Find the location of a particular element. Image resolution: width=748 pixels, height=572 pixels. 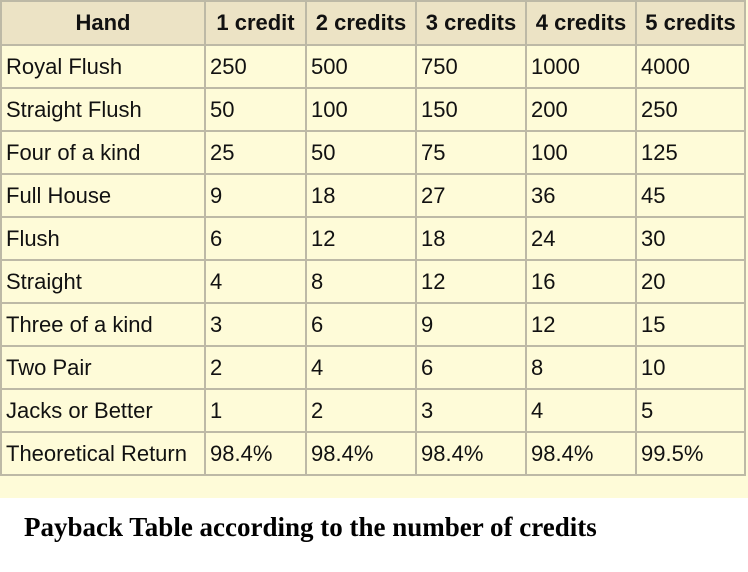

hand-name: Royal Flush is located at coordinates (103, 66).